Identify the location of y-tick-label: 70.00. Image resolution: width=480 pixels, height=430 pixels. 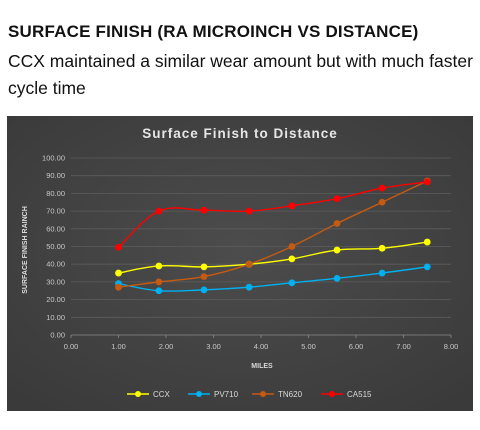
(55, 211).